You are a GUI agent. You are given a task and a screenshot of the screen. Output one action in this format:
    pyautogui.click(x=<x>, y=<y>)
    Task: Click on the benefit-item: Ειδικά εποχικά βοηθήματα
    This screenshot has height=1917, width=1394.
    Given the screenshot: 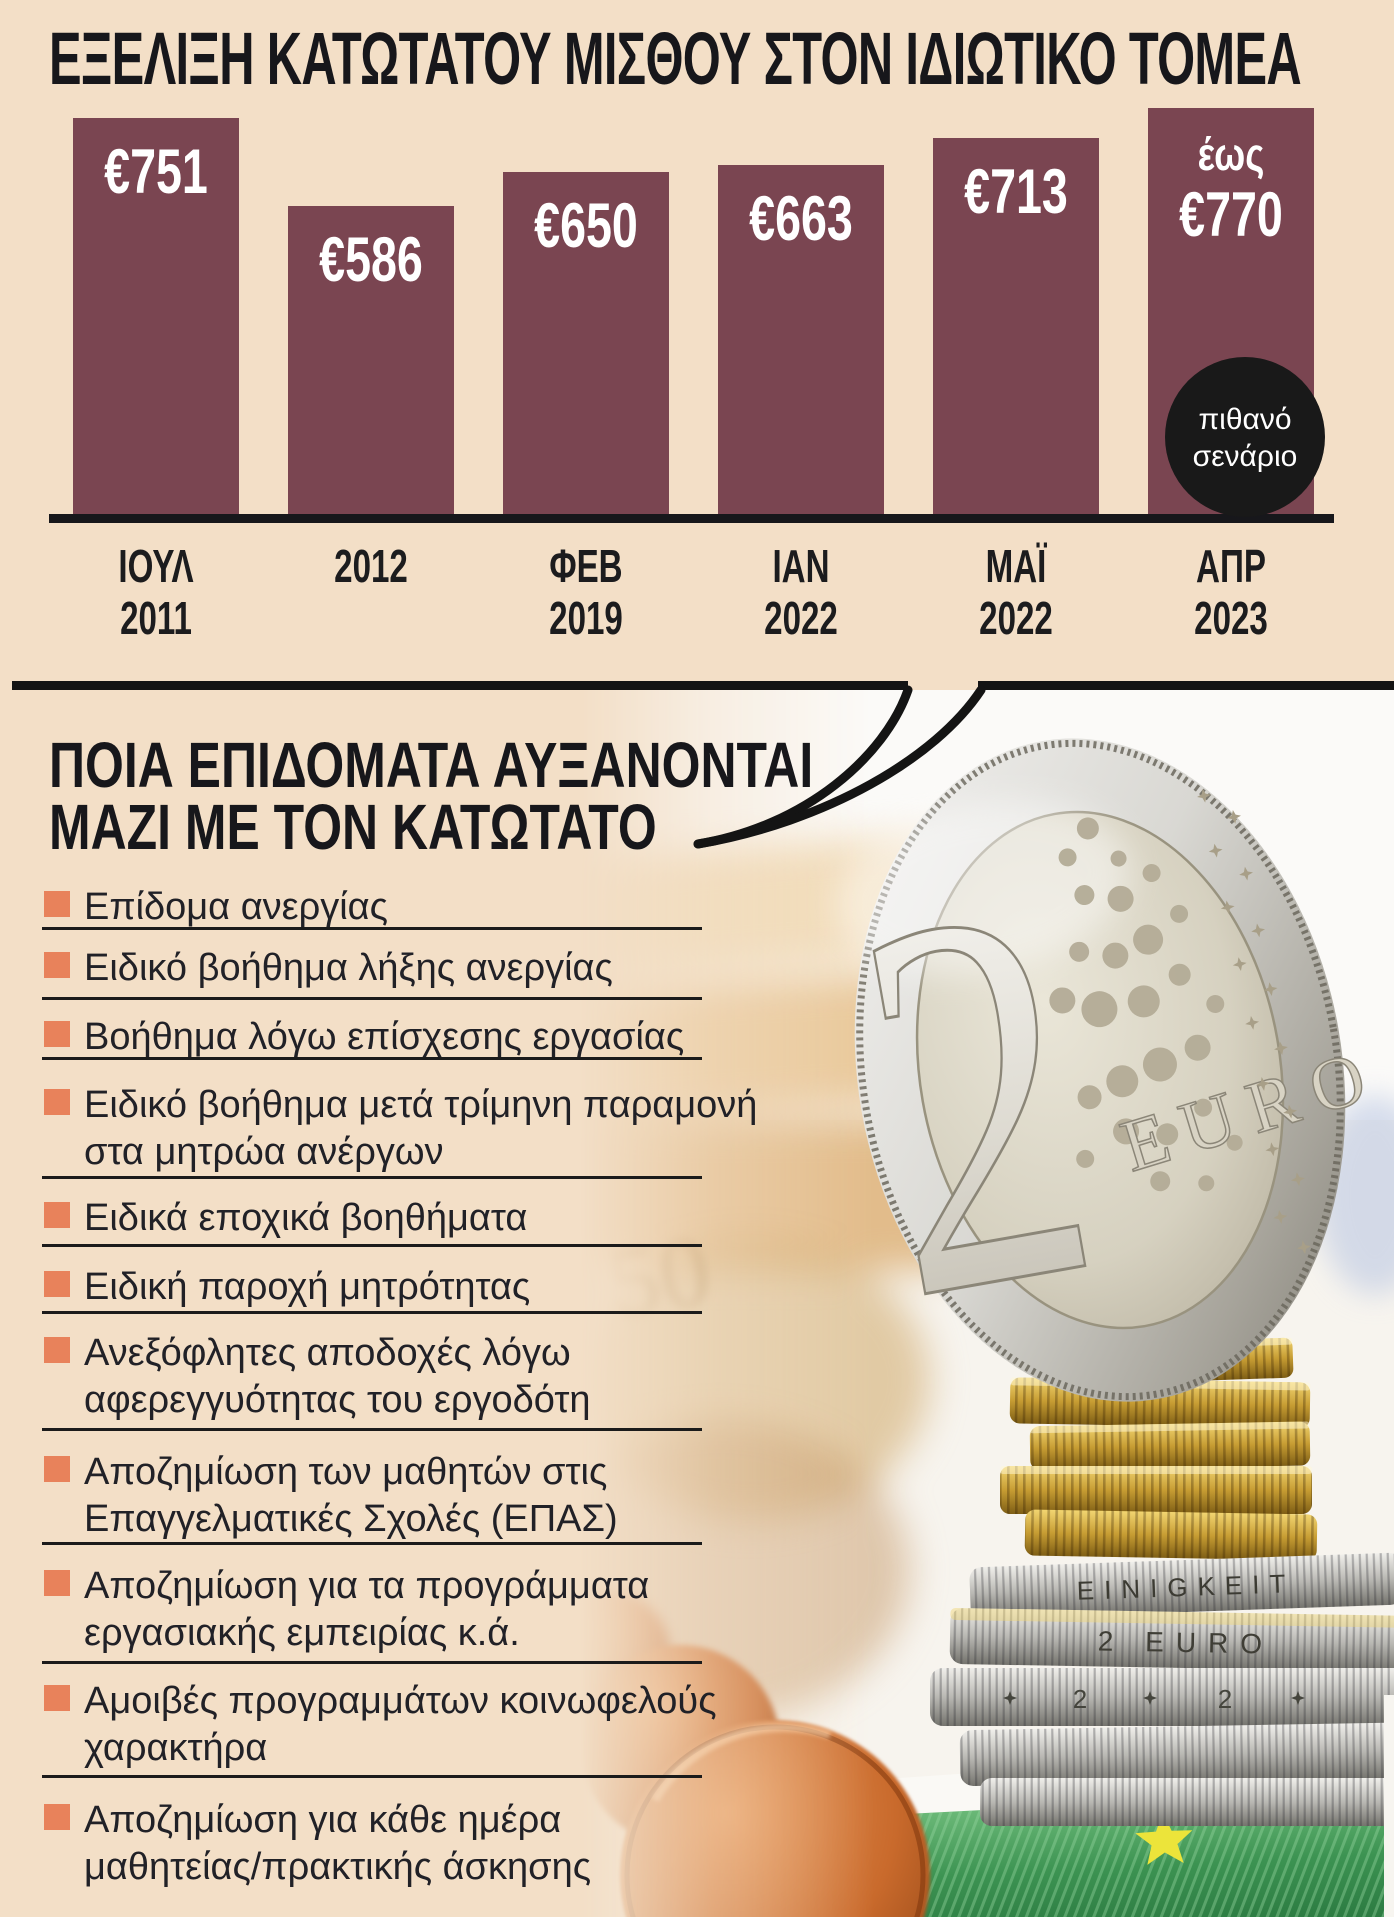 What is the action you would take?
    pyautogui.click(x=285, y=1218)
    